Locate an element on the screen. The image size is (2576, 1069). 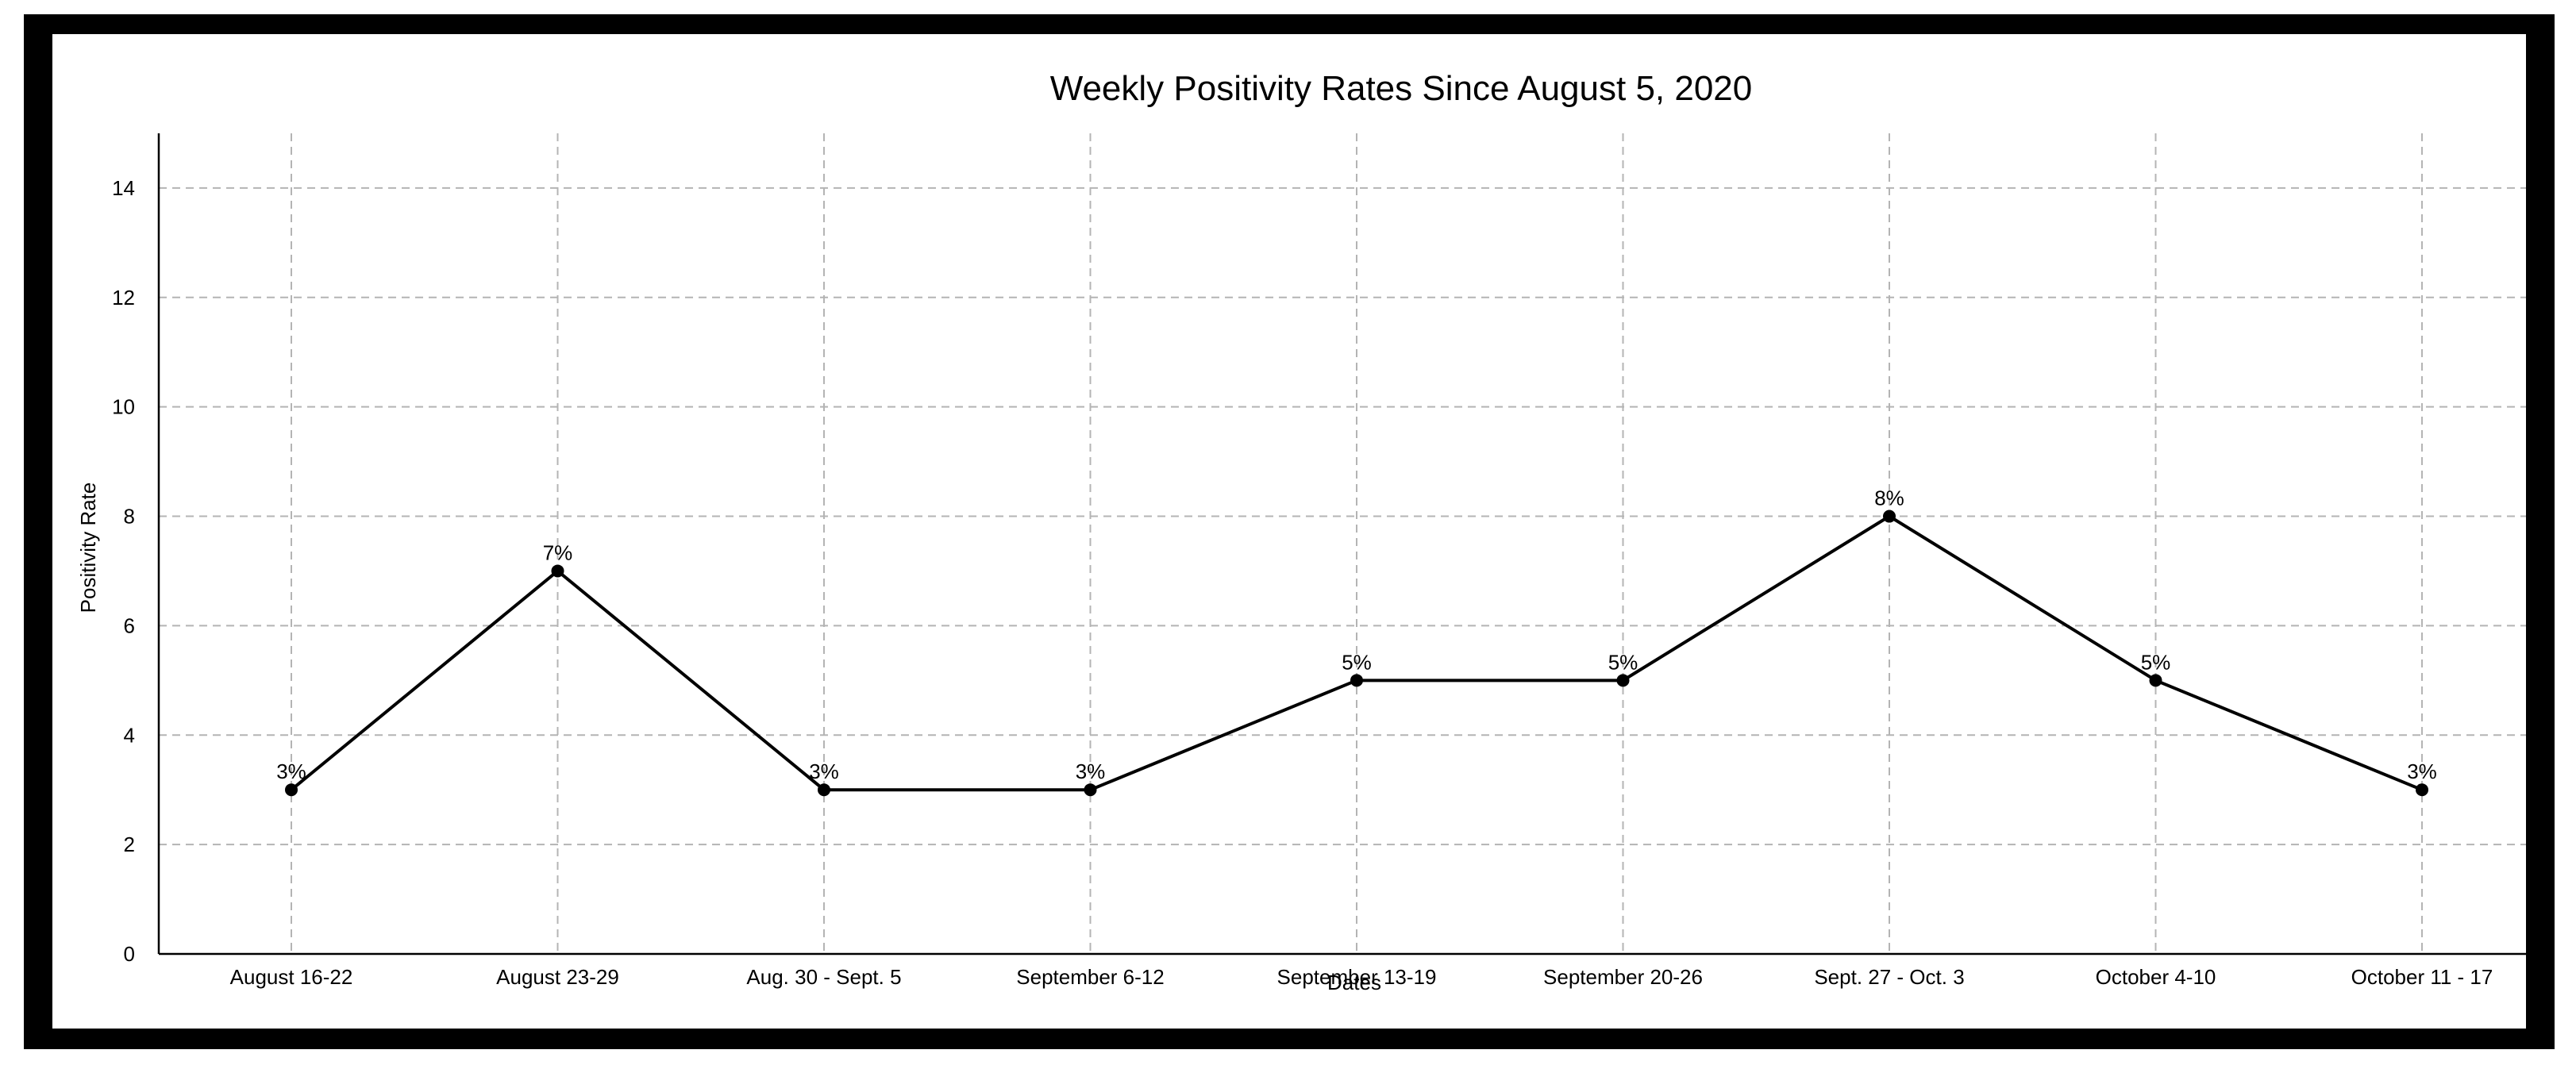
data-label: 8% is located at coordinates (1889, 498).